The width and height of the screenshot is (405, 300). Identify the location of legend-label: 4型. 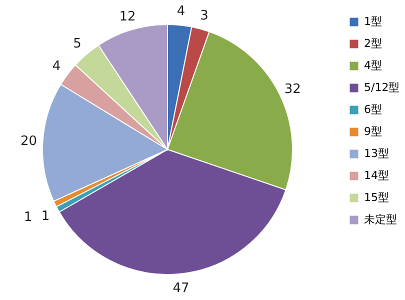
(373, 65).